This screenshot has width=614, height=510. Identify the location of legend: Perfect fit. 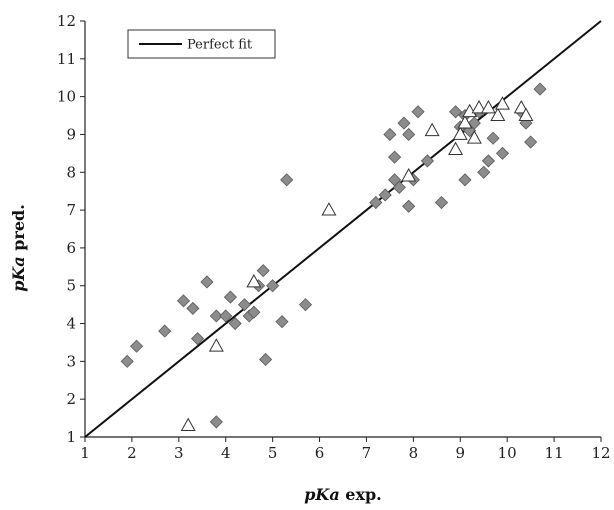
(201, 44).